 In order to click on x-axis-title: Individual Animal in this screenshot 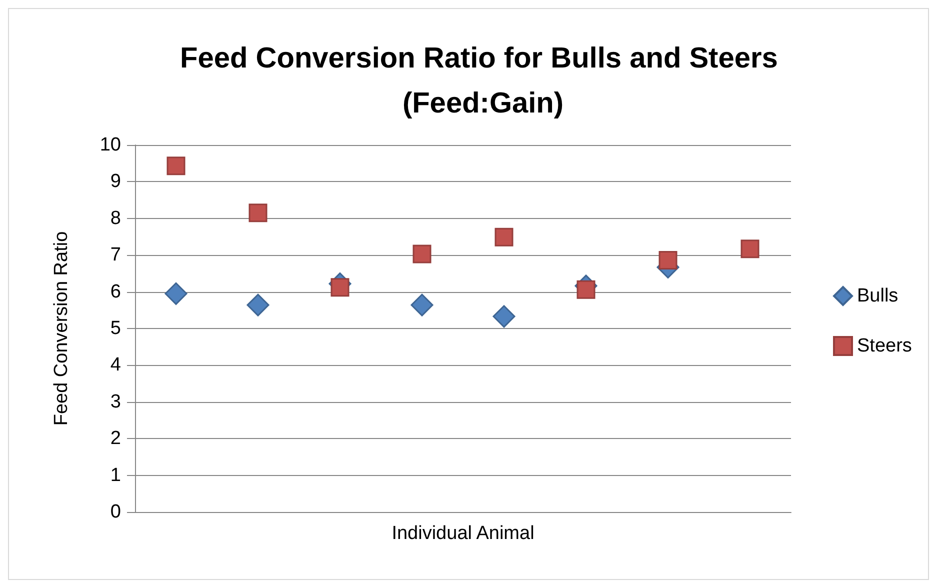, I will do `click(463, 533)`.